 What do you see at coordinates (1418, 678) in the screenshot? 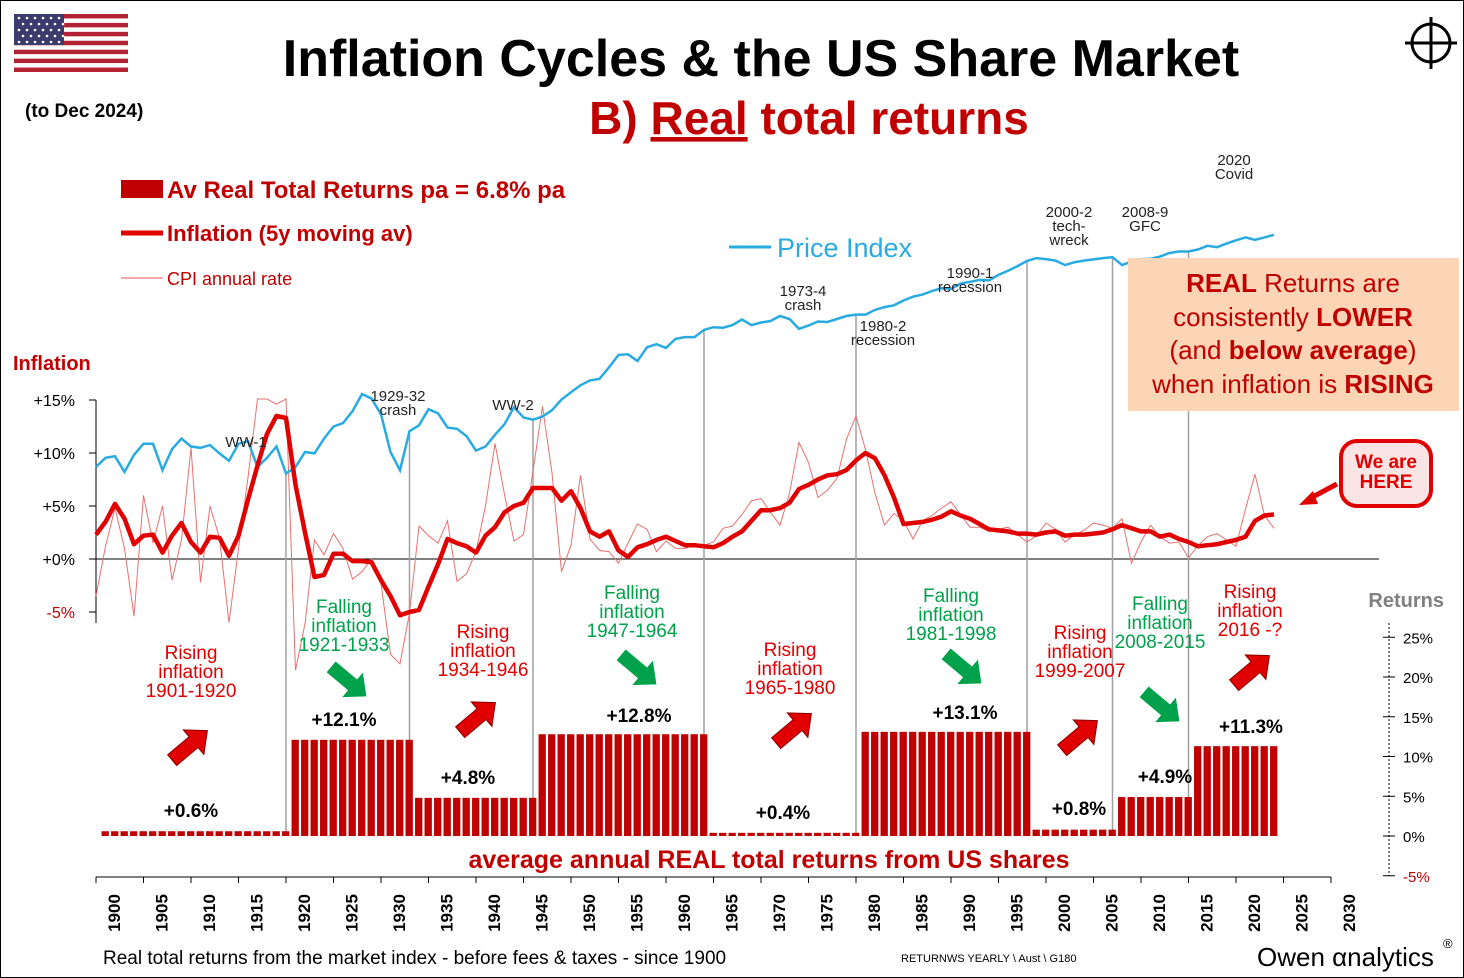
I see `returns-tick-label: 20%` at bounding box center [1418, 678].